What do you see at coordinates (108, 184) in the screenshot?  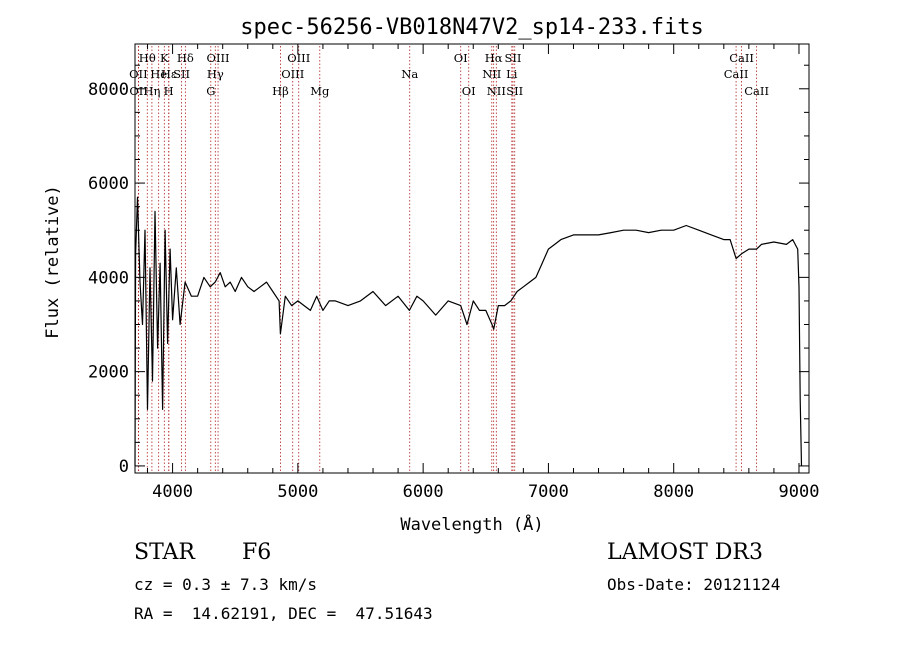 I see `y-tick-label-3: 6000` at bounding box center [108, 184].